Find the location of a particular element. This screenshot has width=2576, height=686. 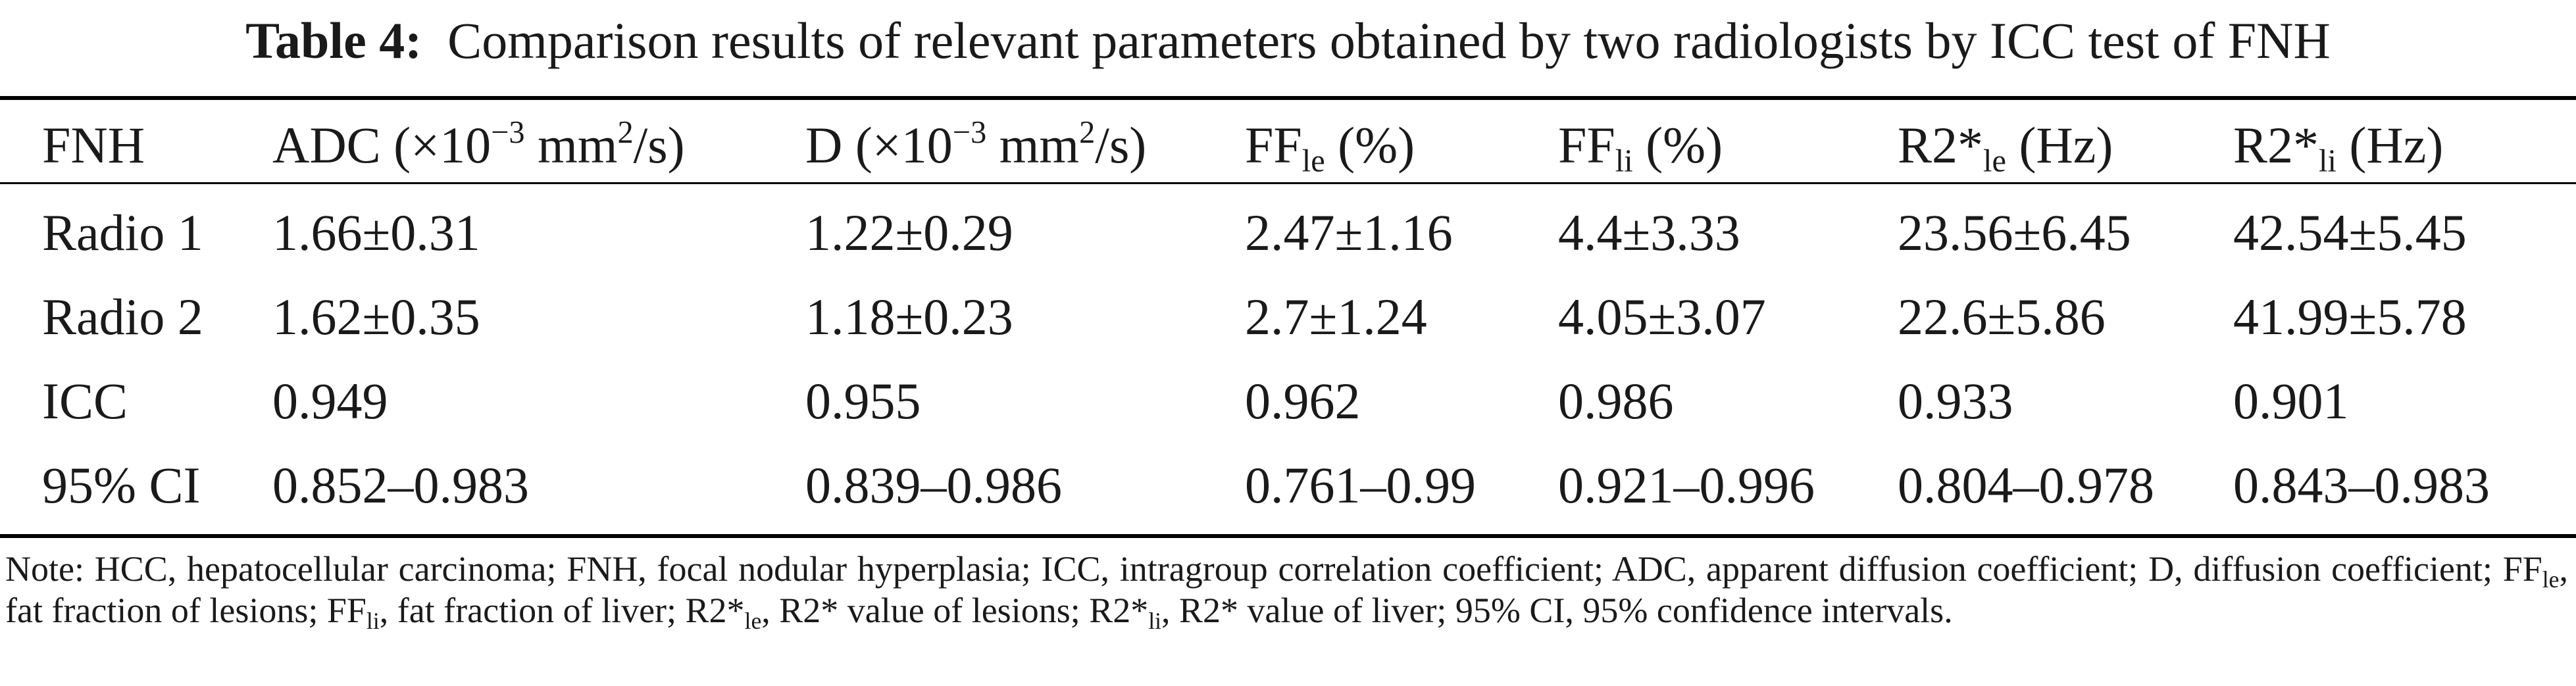

table-cell: 1.18±0.23 is located at coordinates (909, 317).